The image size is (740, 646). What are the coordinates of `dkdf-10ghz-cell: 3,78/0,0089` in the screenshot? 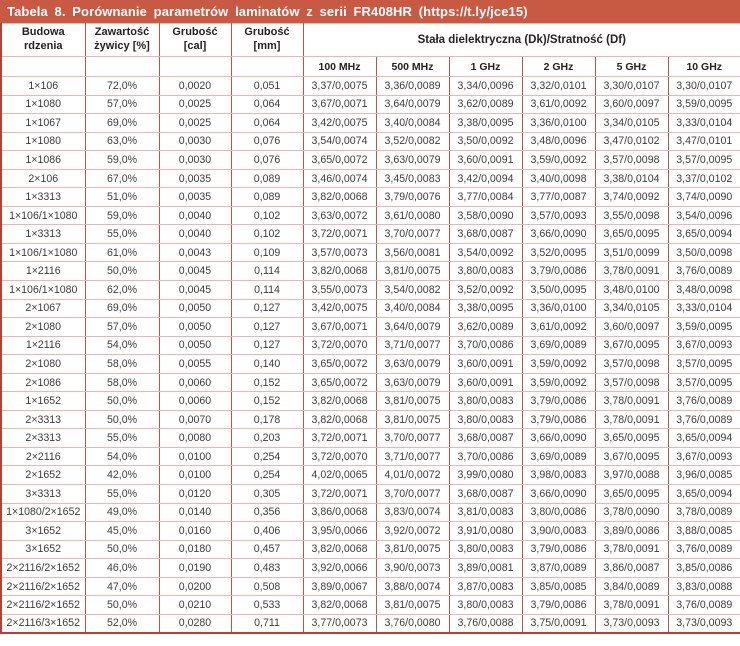 It's located at (703, 512).